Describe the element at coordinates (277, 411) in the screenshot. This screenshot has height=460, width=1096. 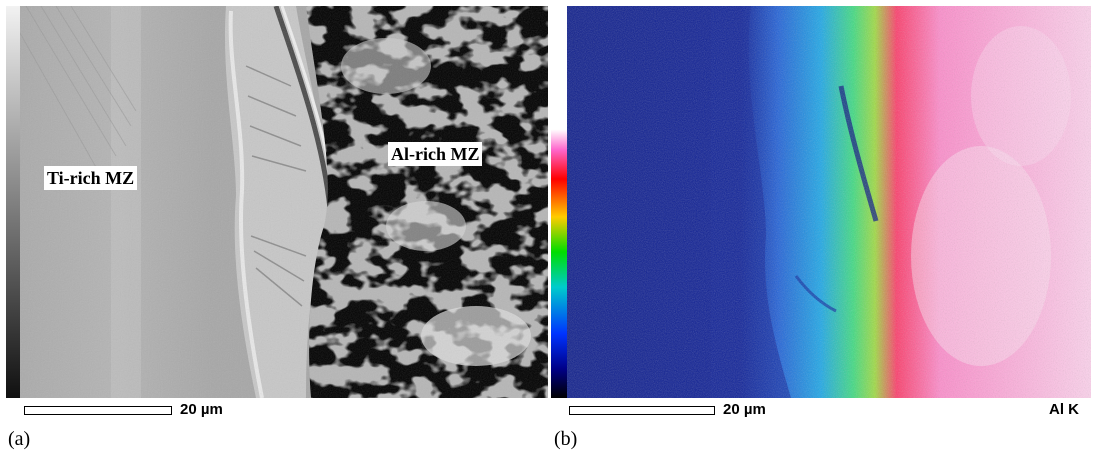
I see `scale-bar-a: 20 µm` at that location.